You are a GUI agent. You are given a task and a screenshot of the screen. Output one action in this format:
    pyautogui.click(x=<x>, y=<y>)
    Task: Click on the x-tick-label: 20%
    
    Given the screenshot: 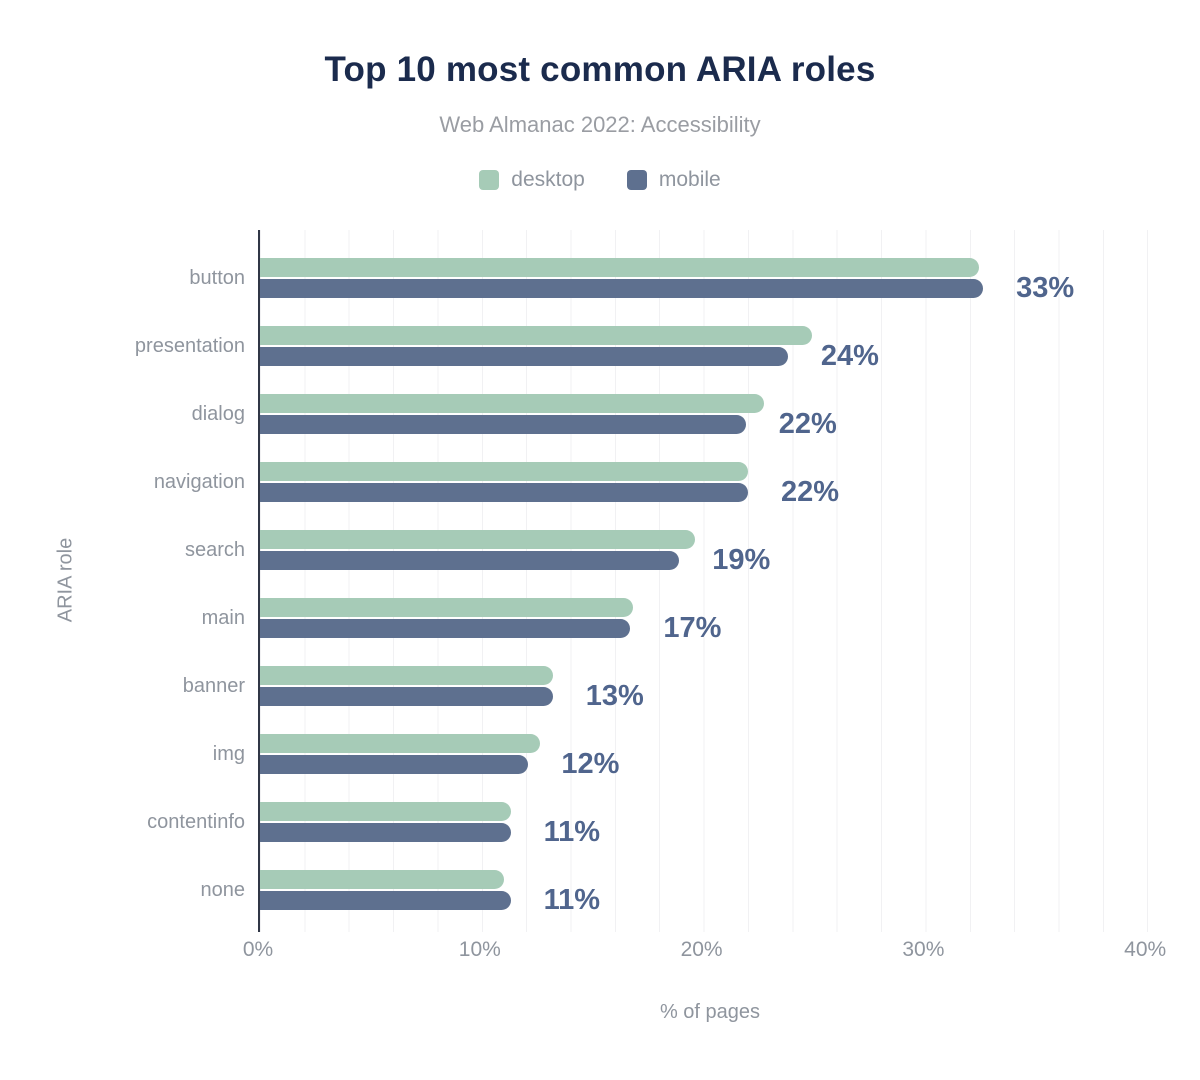 What is the action you would take?
    pyautogui.click(x=701, y=949)
    